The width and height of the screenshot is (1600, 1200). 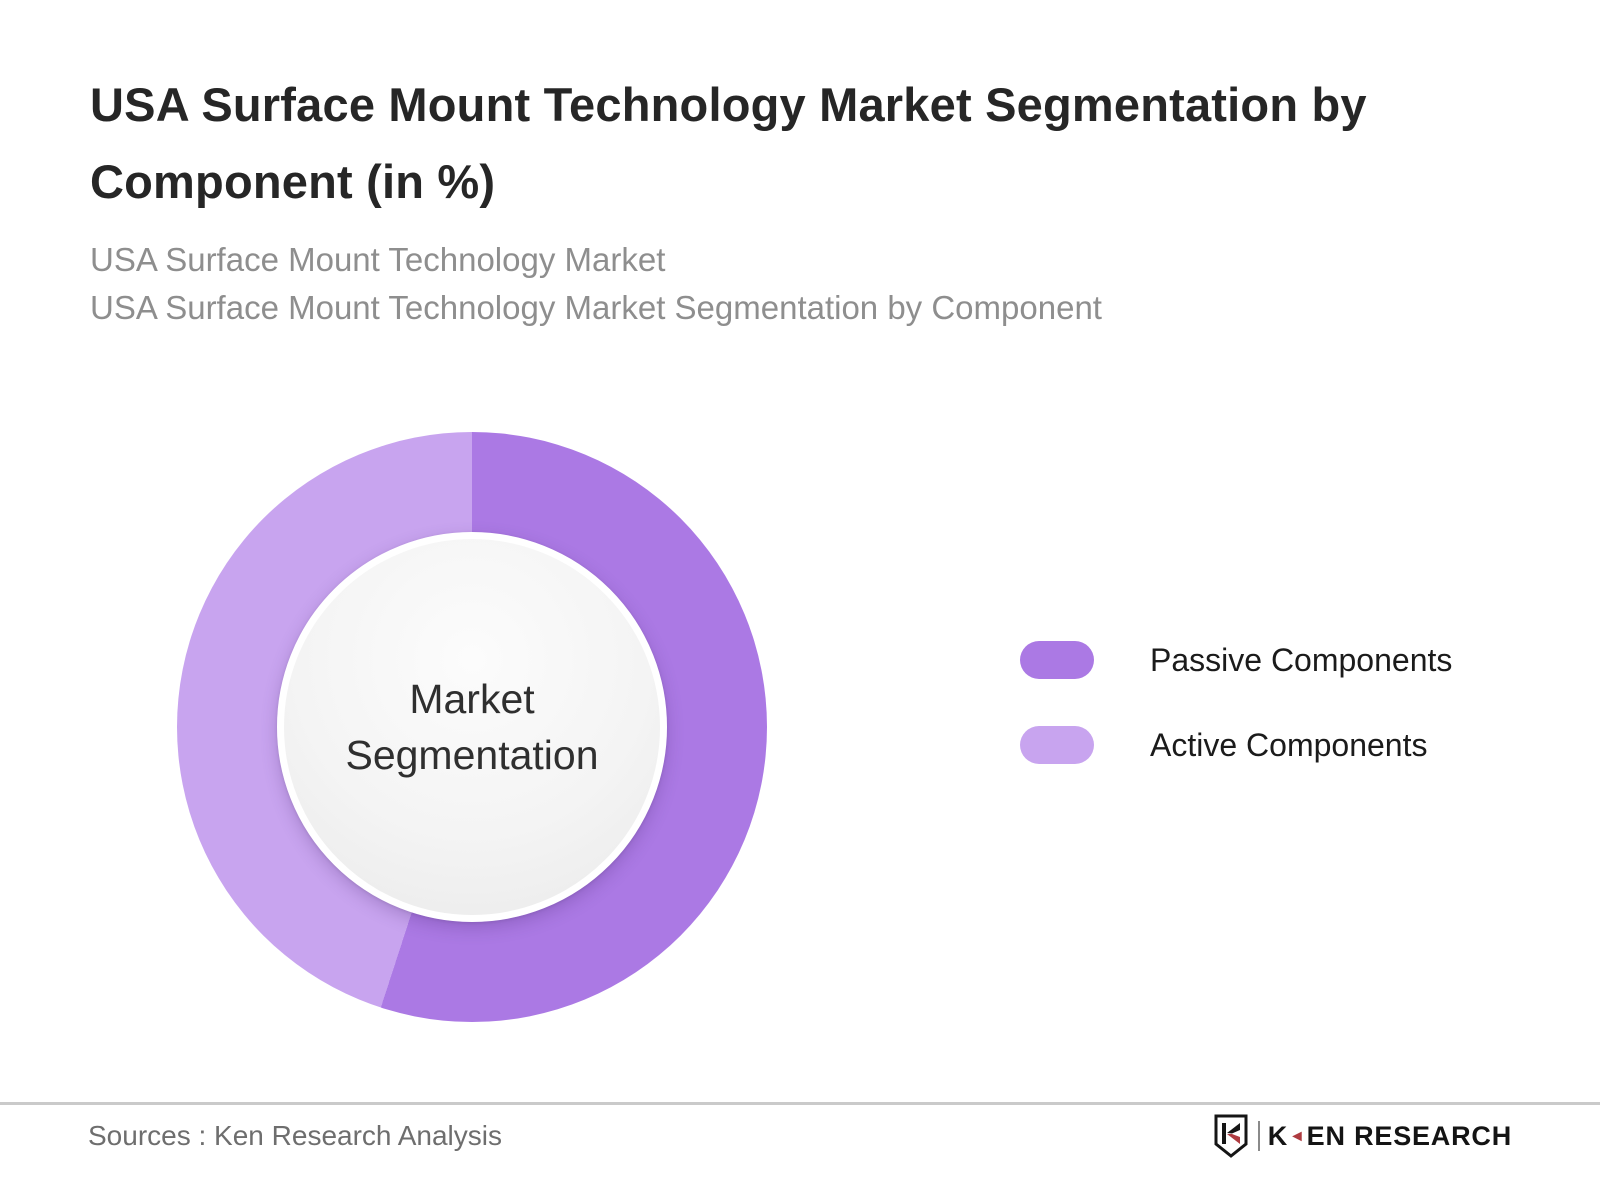 I want to click on wordmark-rest: EN RESEARCH, so click(x=1409, y=1135).